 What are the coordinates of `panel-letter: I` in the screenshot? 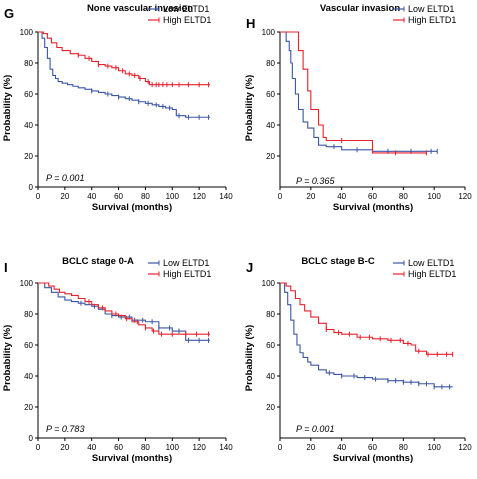 It's located at (6, 267).